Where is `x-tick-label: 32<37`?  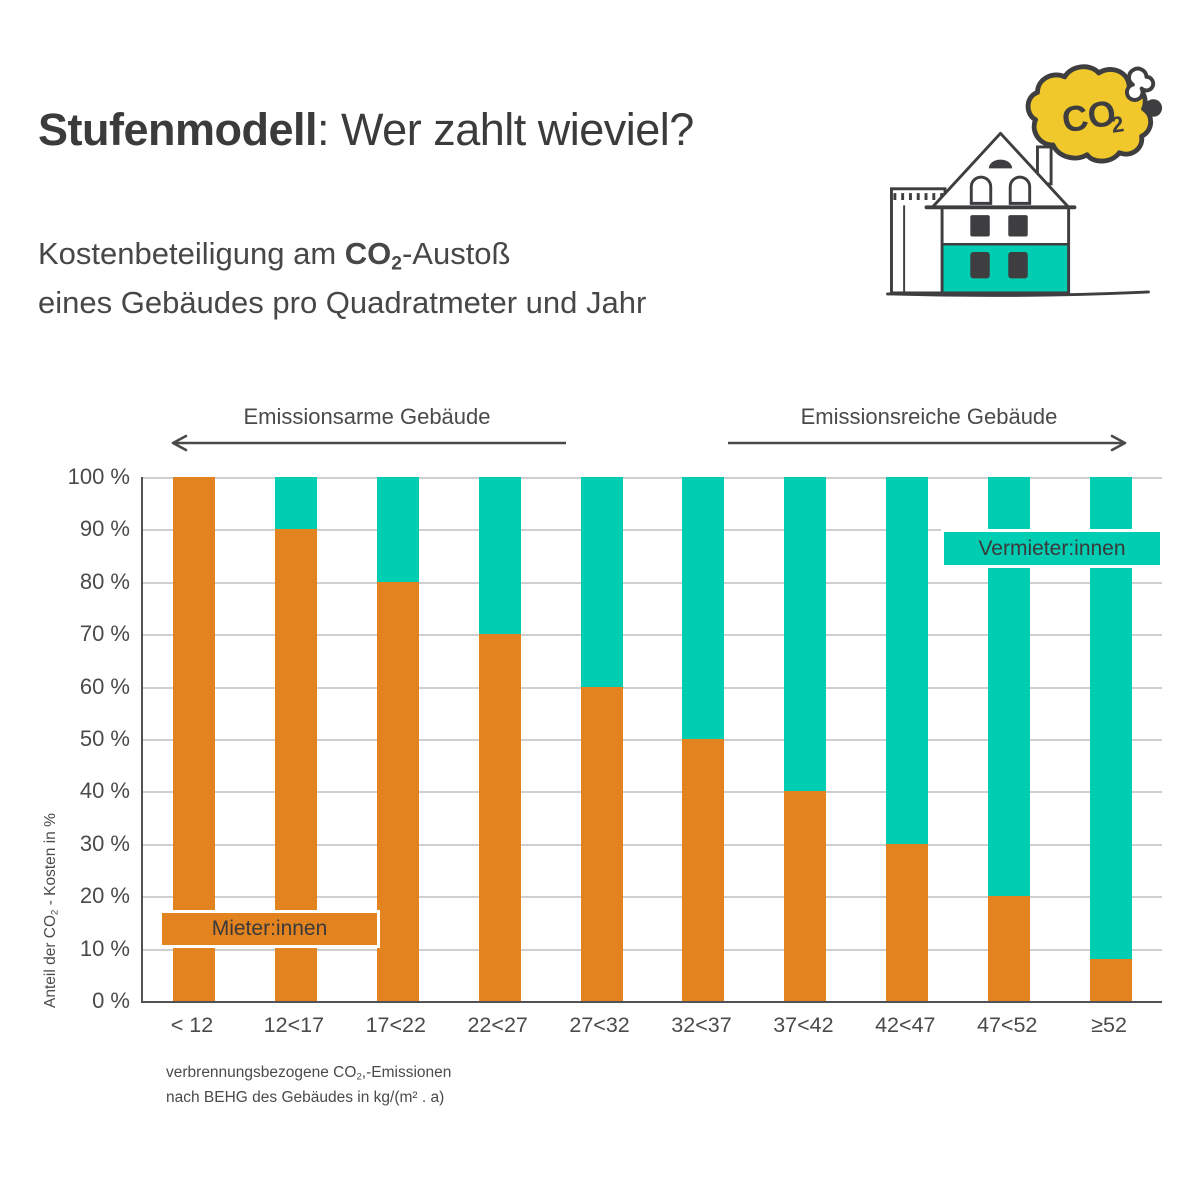
x-tick-label: 32<37 is located at coordinates (701, 1025).